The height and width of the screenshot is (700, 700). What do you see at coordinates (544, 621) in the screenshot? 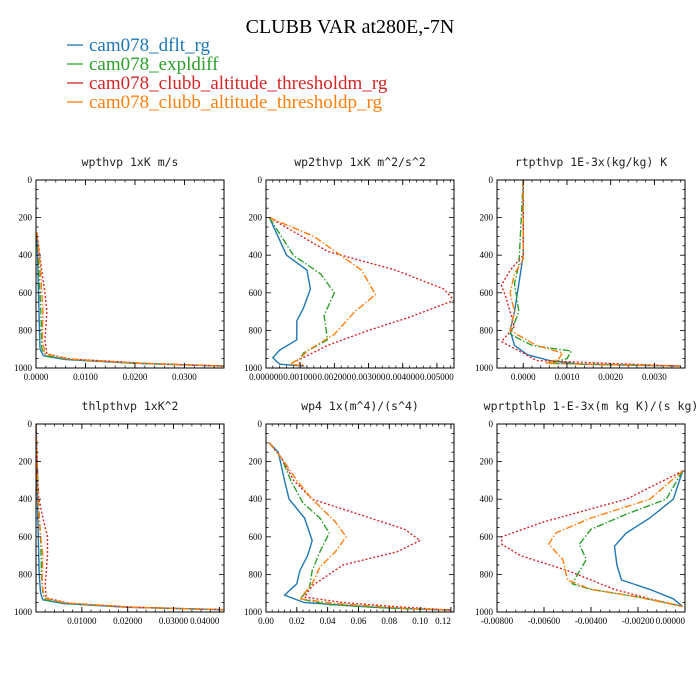
I see `x-tick-label: -0.00600` at bounding box center [544, 621].